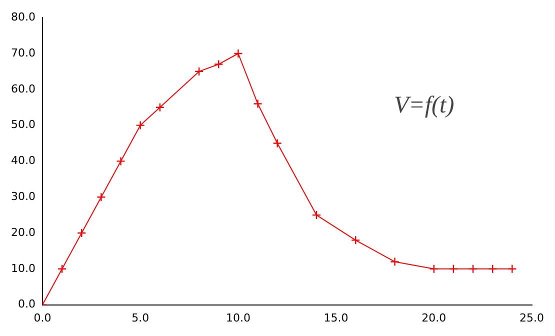 Image resolution: width=555 pixels, height=336 pixels. I want to click on y-tick-label: 20.0, so click(23, 232).